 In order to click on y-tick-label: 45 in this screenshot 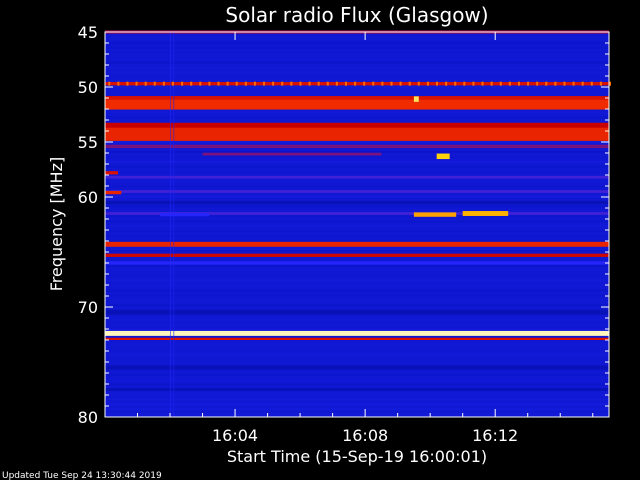, I will do `click(88, 32)`.